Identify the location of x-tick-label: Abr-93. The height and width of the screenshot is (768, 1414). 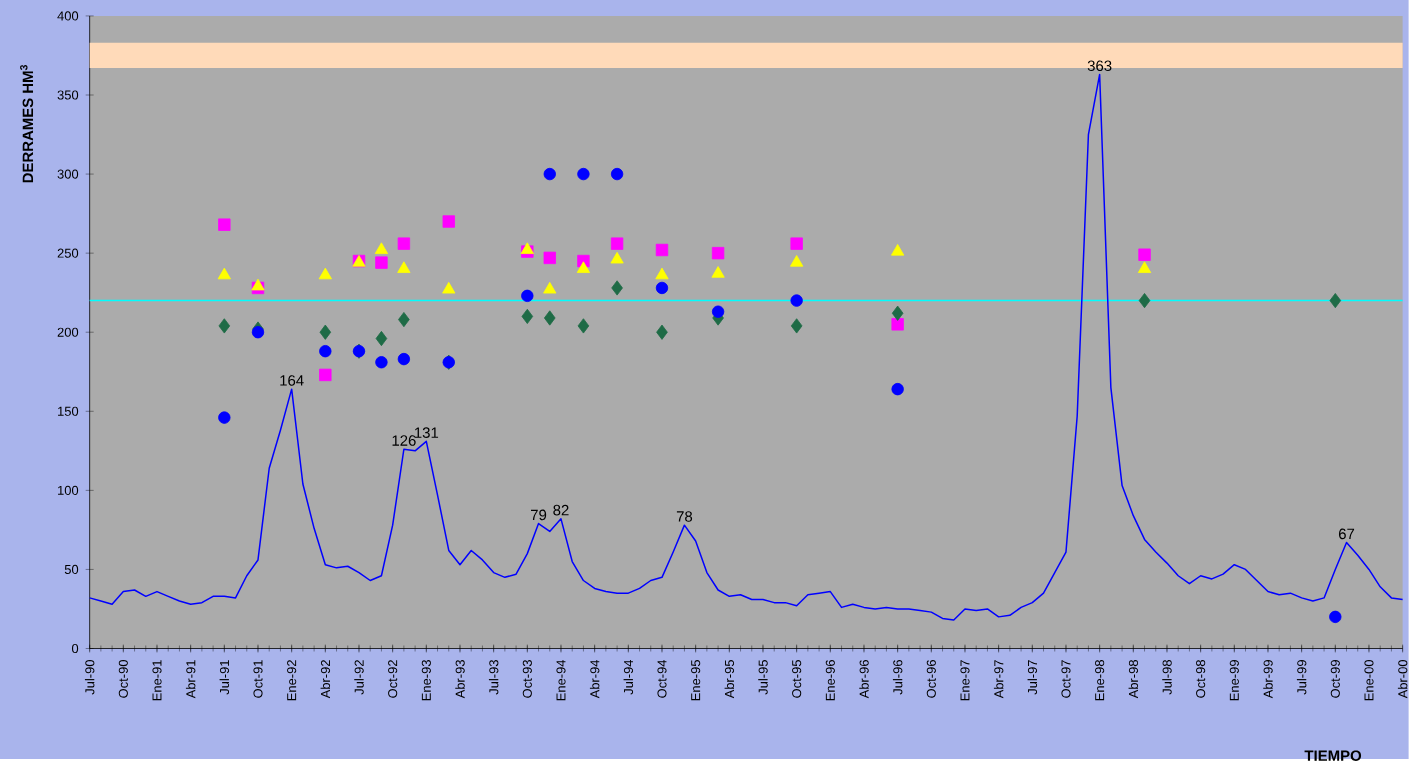
(460, 679).